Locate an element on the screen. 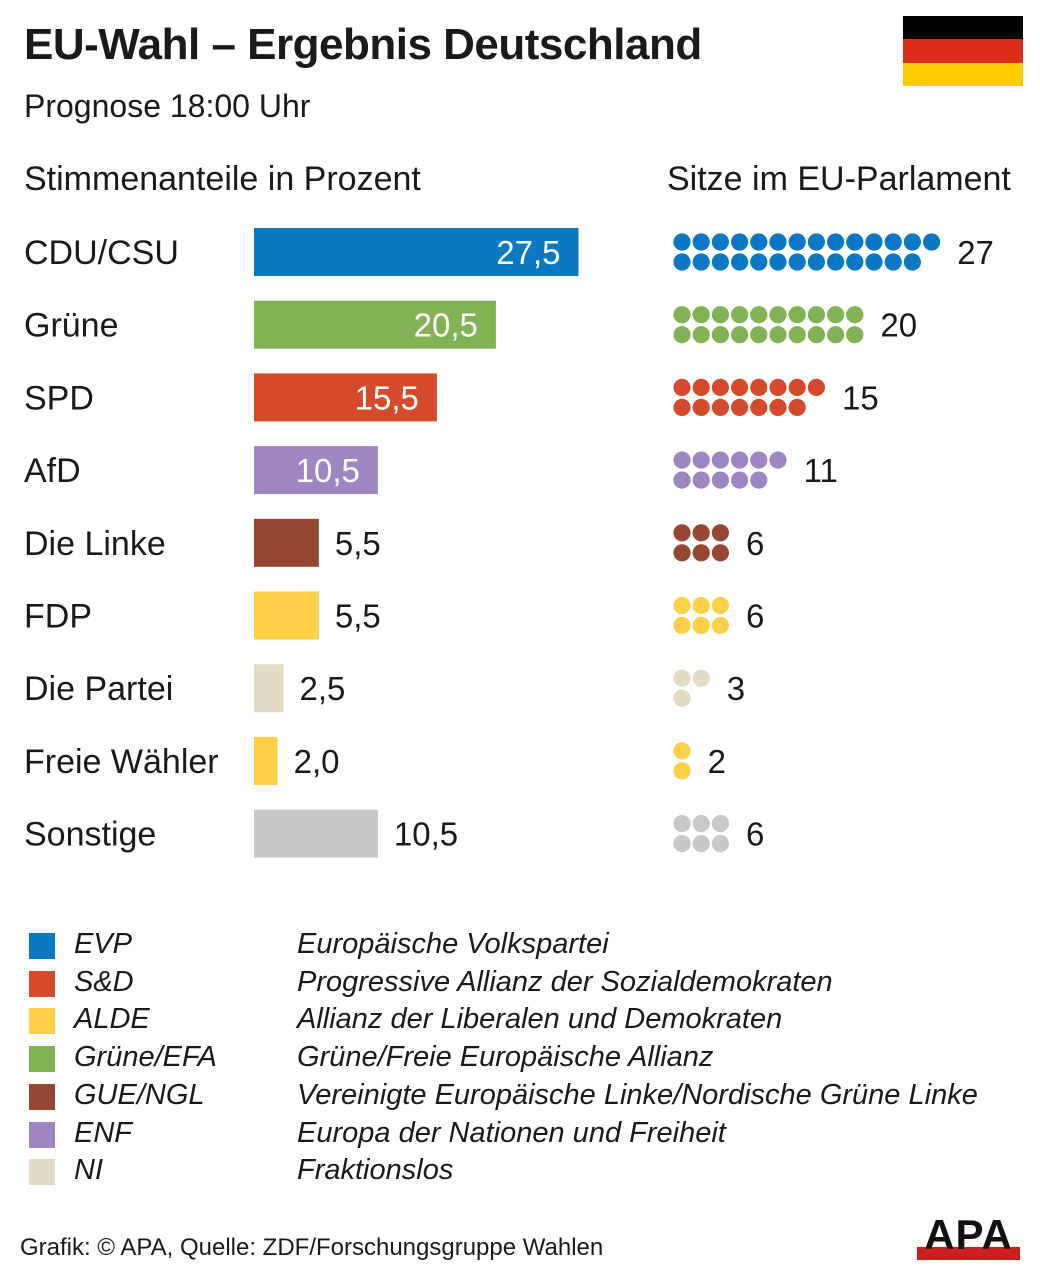  legend-item: NI Fraktionslos is located at coordinates (524, 1173).